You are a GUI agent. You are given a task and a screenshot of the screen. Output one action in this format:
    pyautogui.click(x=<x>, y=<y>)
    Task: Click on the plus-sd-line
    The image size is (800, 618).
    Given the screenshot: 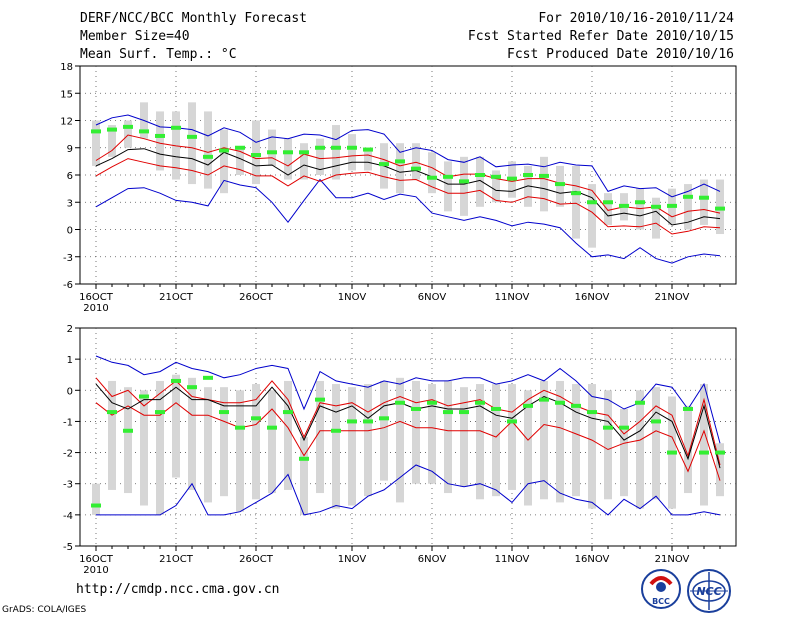 What is the action you would take?
    pyautogui.click(x=408, y=421)
    